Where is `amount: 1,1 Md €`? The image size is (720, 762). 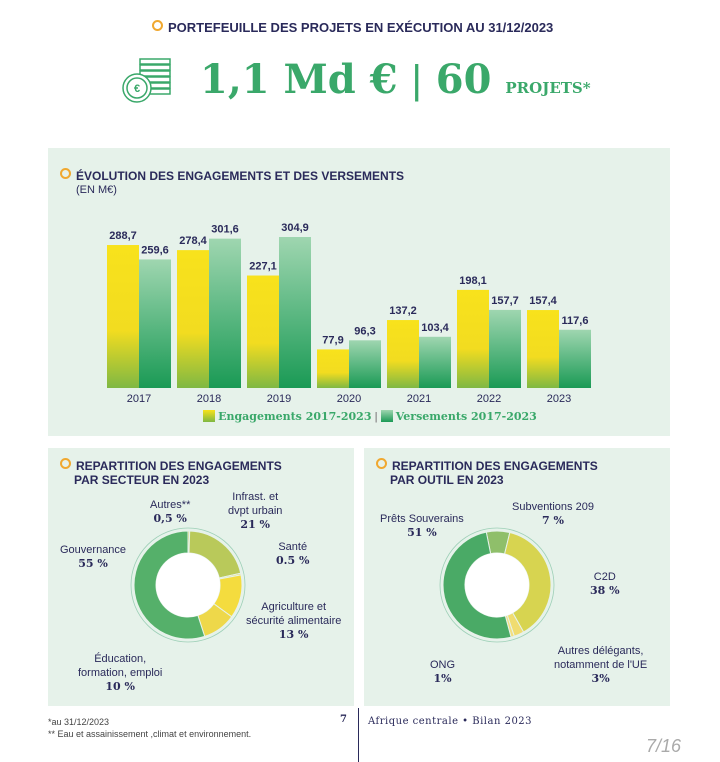 amount: 1,1 Md € is located at coordinates (299, 79).